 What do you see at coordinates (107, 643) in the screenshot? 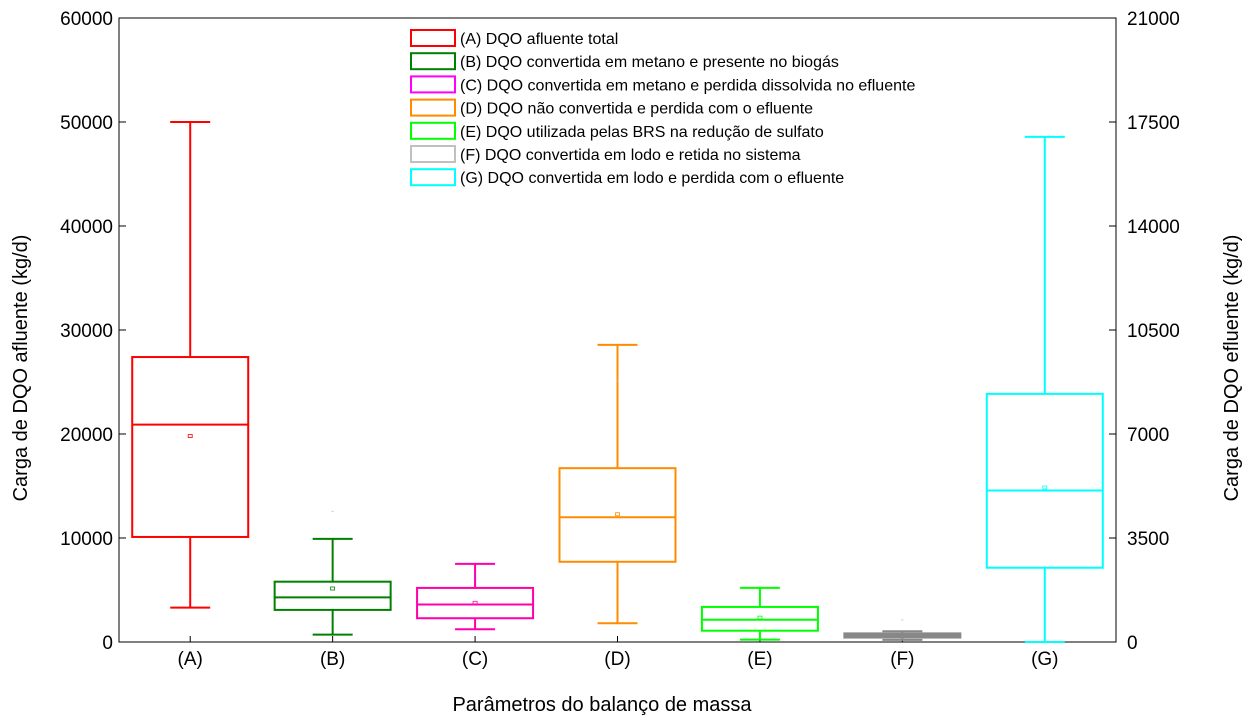
I see `left-tick-label: 0` at bounding box center [107, 643].